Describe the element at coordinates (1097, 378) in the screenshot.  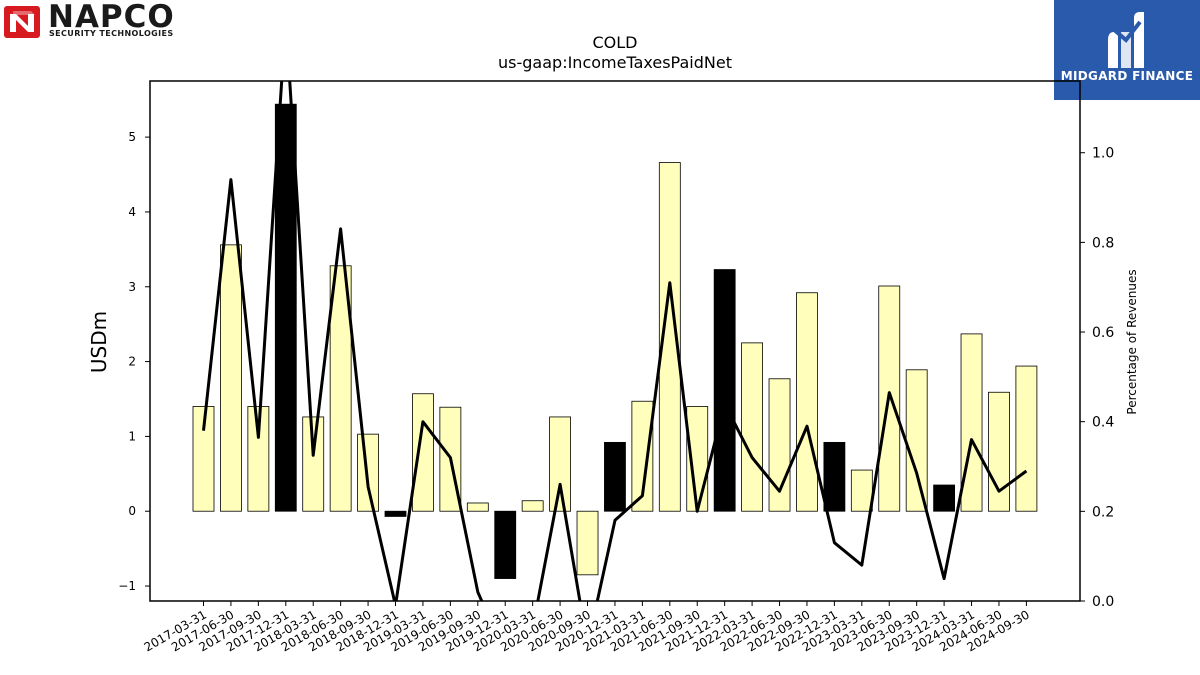
I see `y2-axis: 0.0 0.2 0.4 0.6 0.8 1.0` at that location.